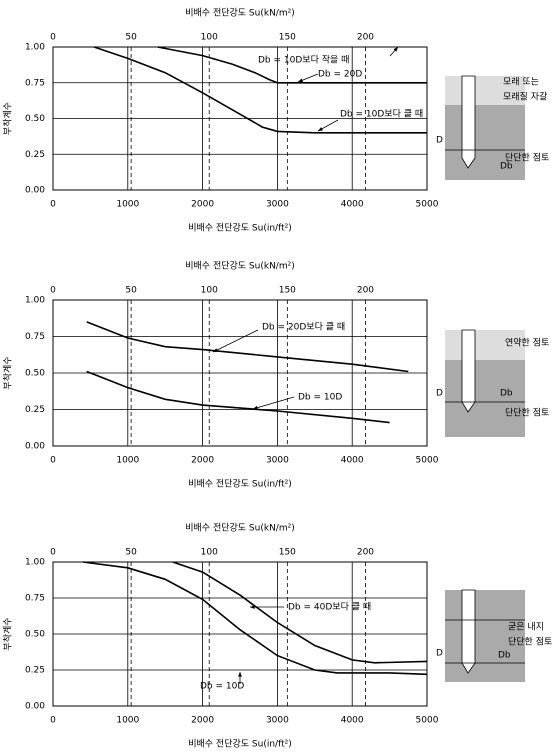  I want to click on annotation: Db = 10D보다 작을 때, so click(303, 60).